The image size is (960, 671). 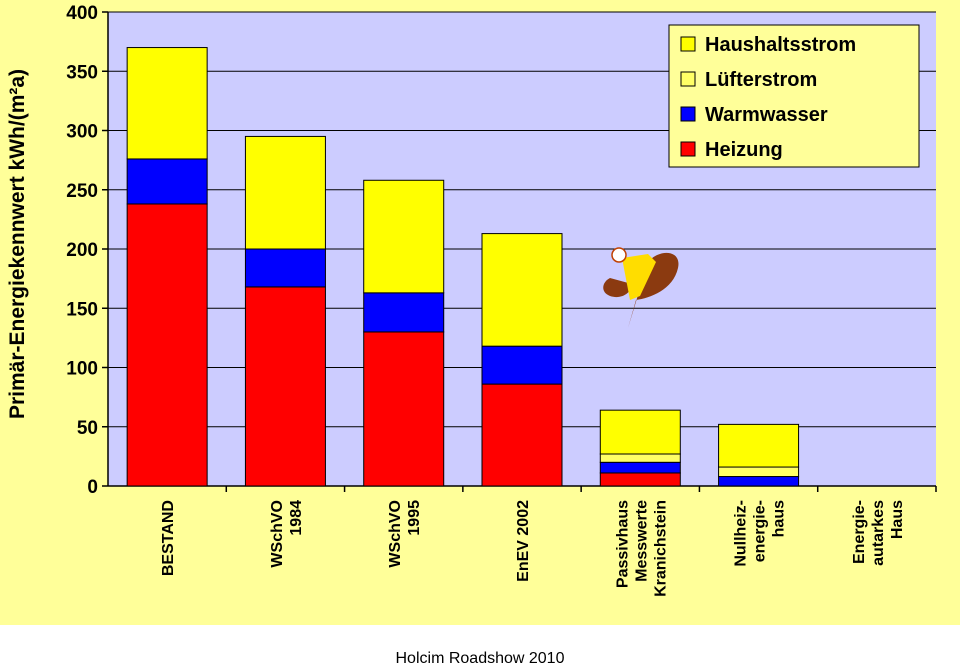 What do you see at coordinates (82, 191) in the screenshot?
I see `y-tick-label: 250` at bounding box center [82, 191].